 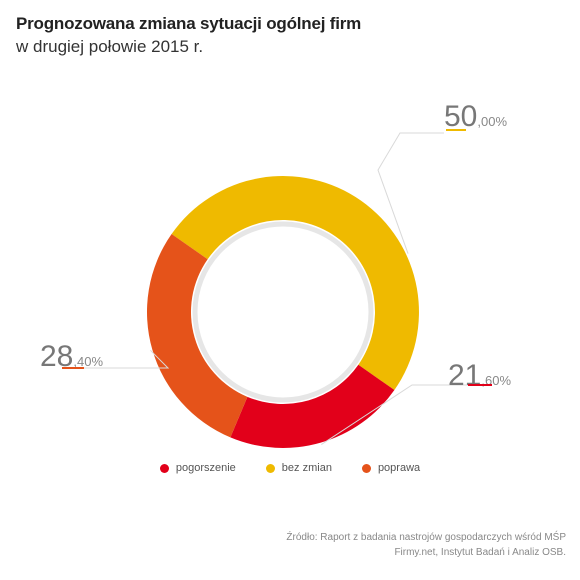 I want to click on value-label-poprawa: 28,40%, so click(x=71, y=356).